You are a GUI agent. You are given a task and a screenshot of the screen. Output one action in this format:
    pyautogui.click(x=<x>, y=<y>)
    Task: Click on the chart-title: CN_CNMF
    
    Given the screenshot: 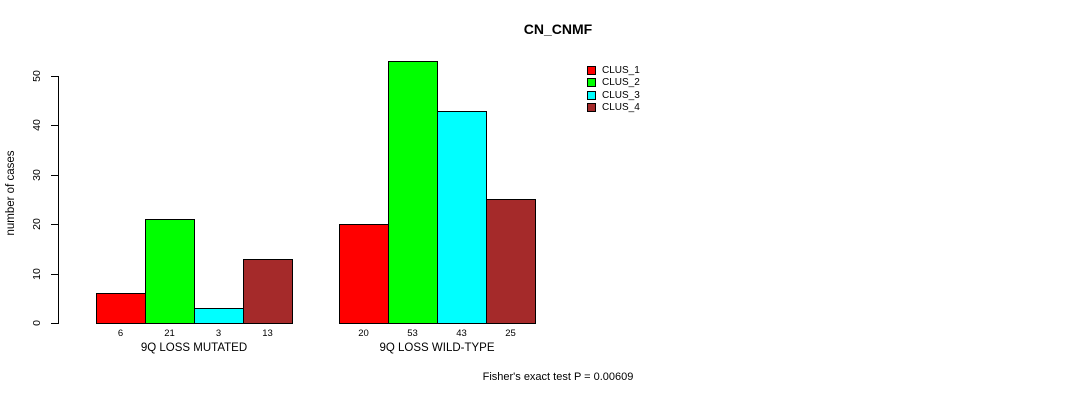 What is the action you would take?
    pyautogui.click(x=558, y=29)
    